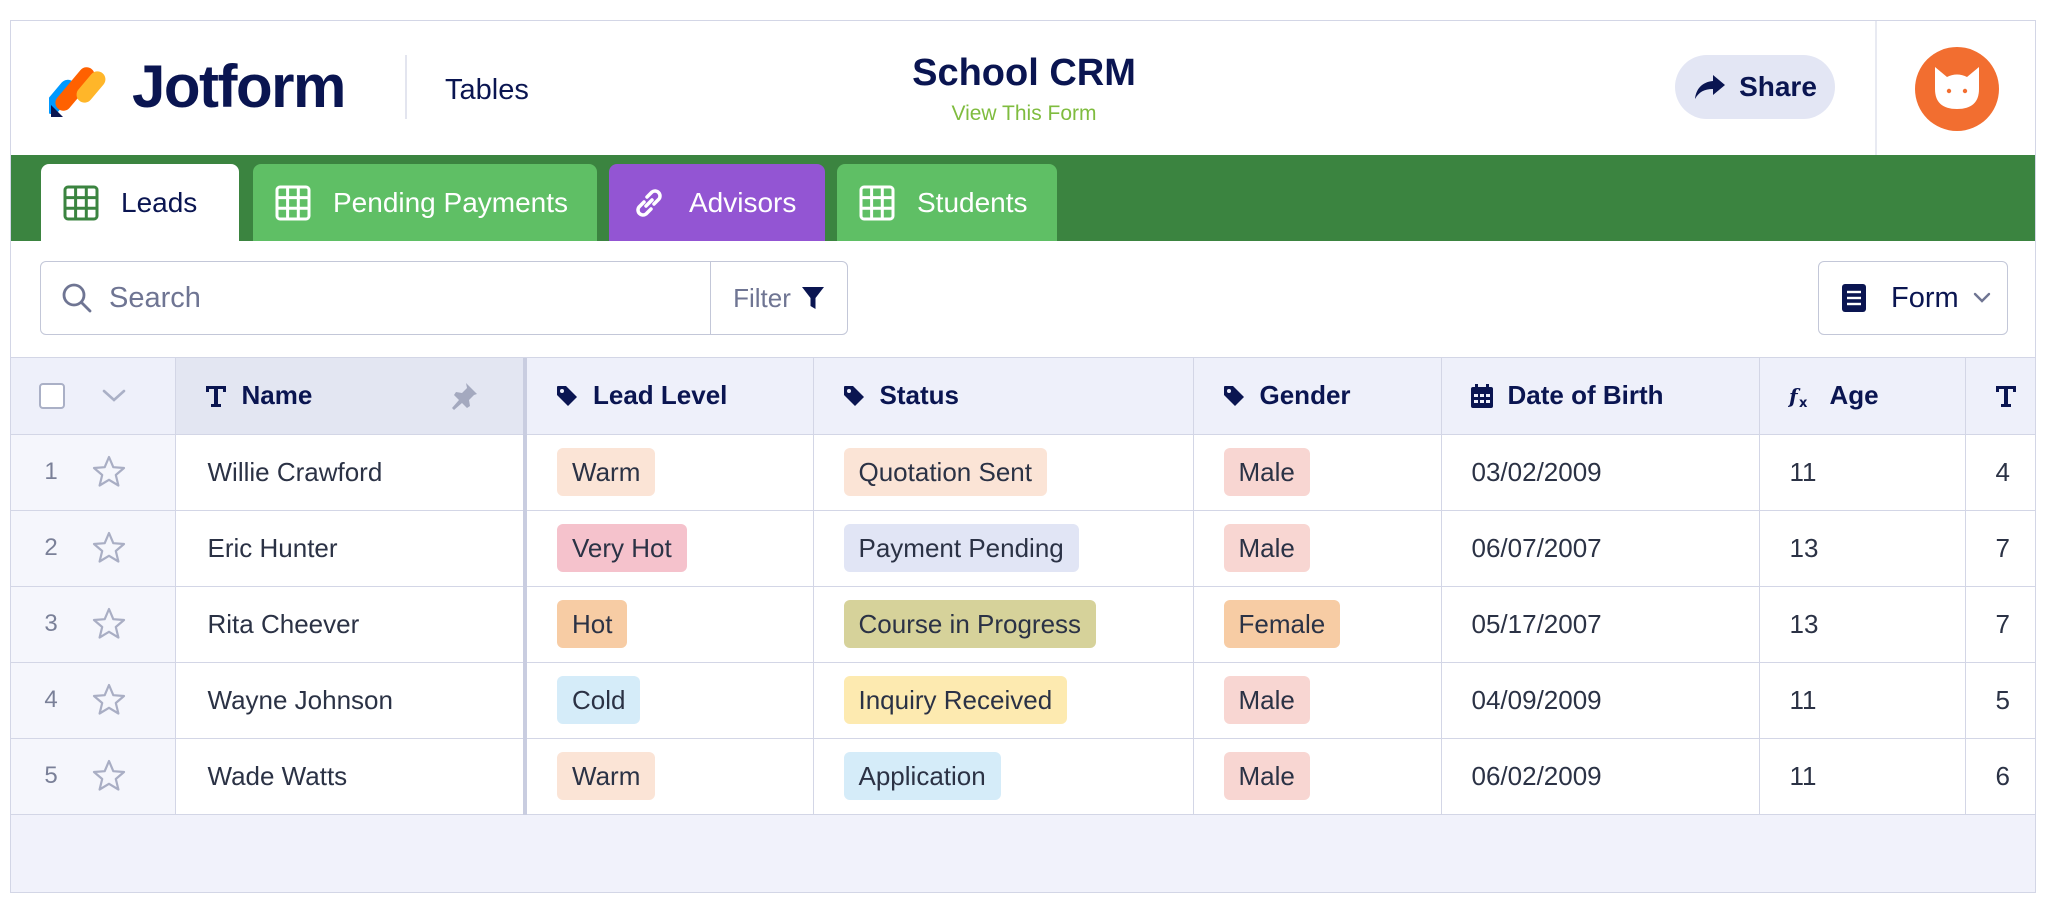 The height and width of the screenshot is (911, 2048). Describe the element at coordinates (1317, 624) in the screenshot. I see `cell-gender: Female` at that location.